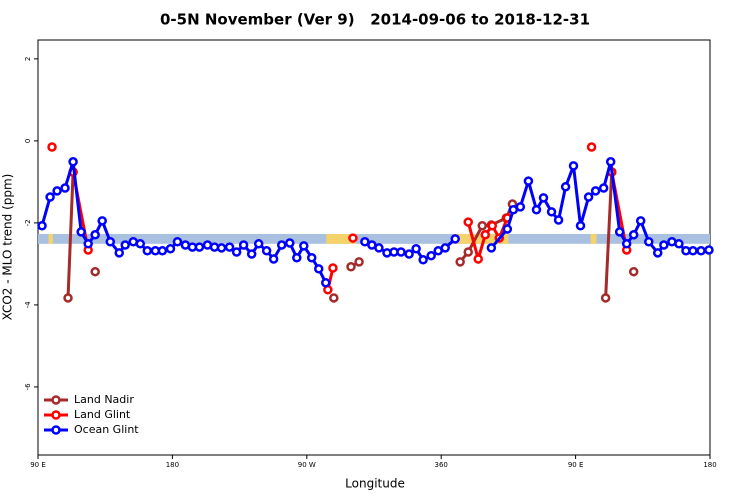  Describe the element at coordinates (102, 414) in the screenshot. I see `legend-label: Land Glint` at that location.